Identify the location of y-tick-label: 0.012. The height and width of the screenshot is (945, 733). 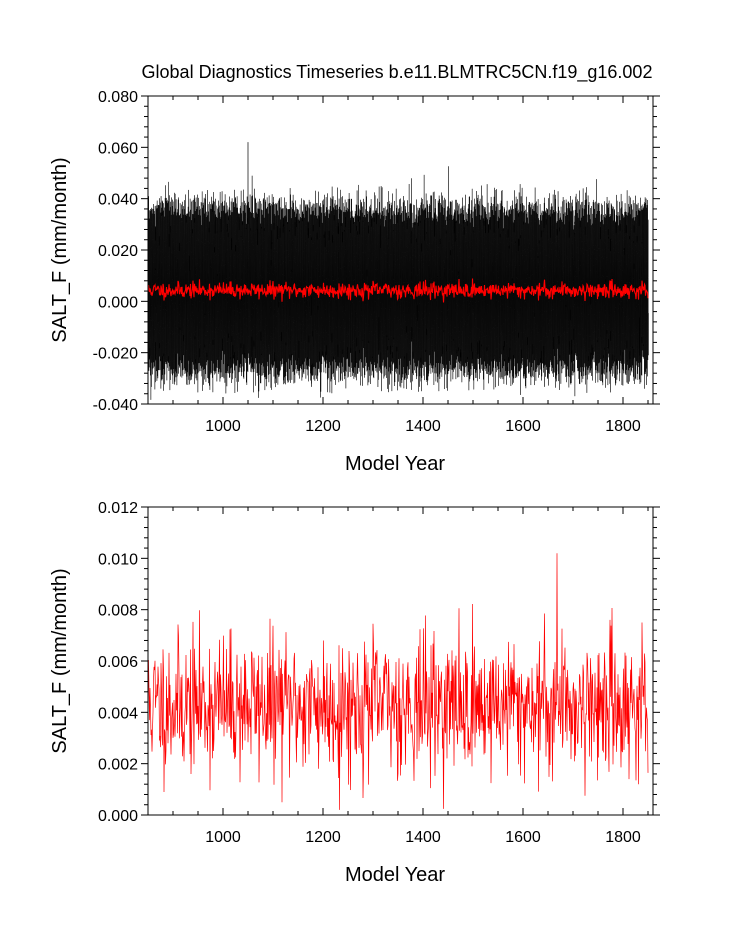
(118, 508).